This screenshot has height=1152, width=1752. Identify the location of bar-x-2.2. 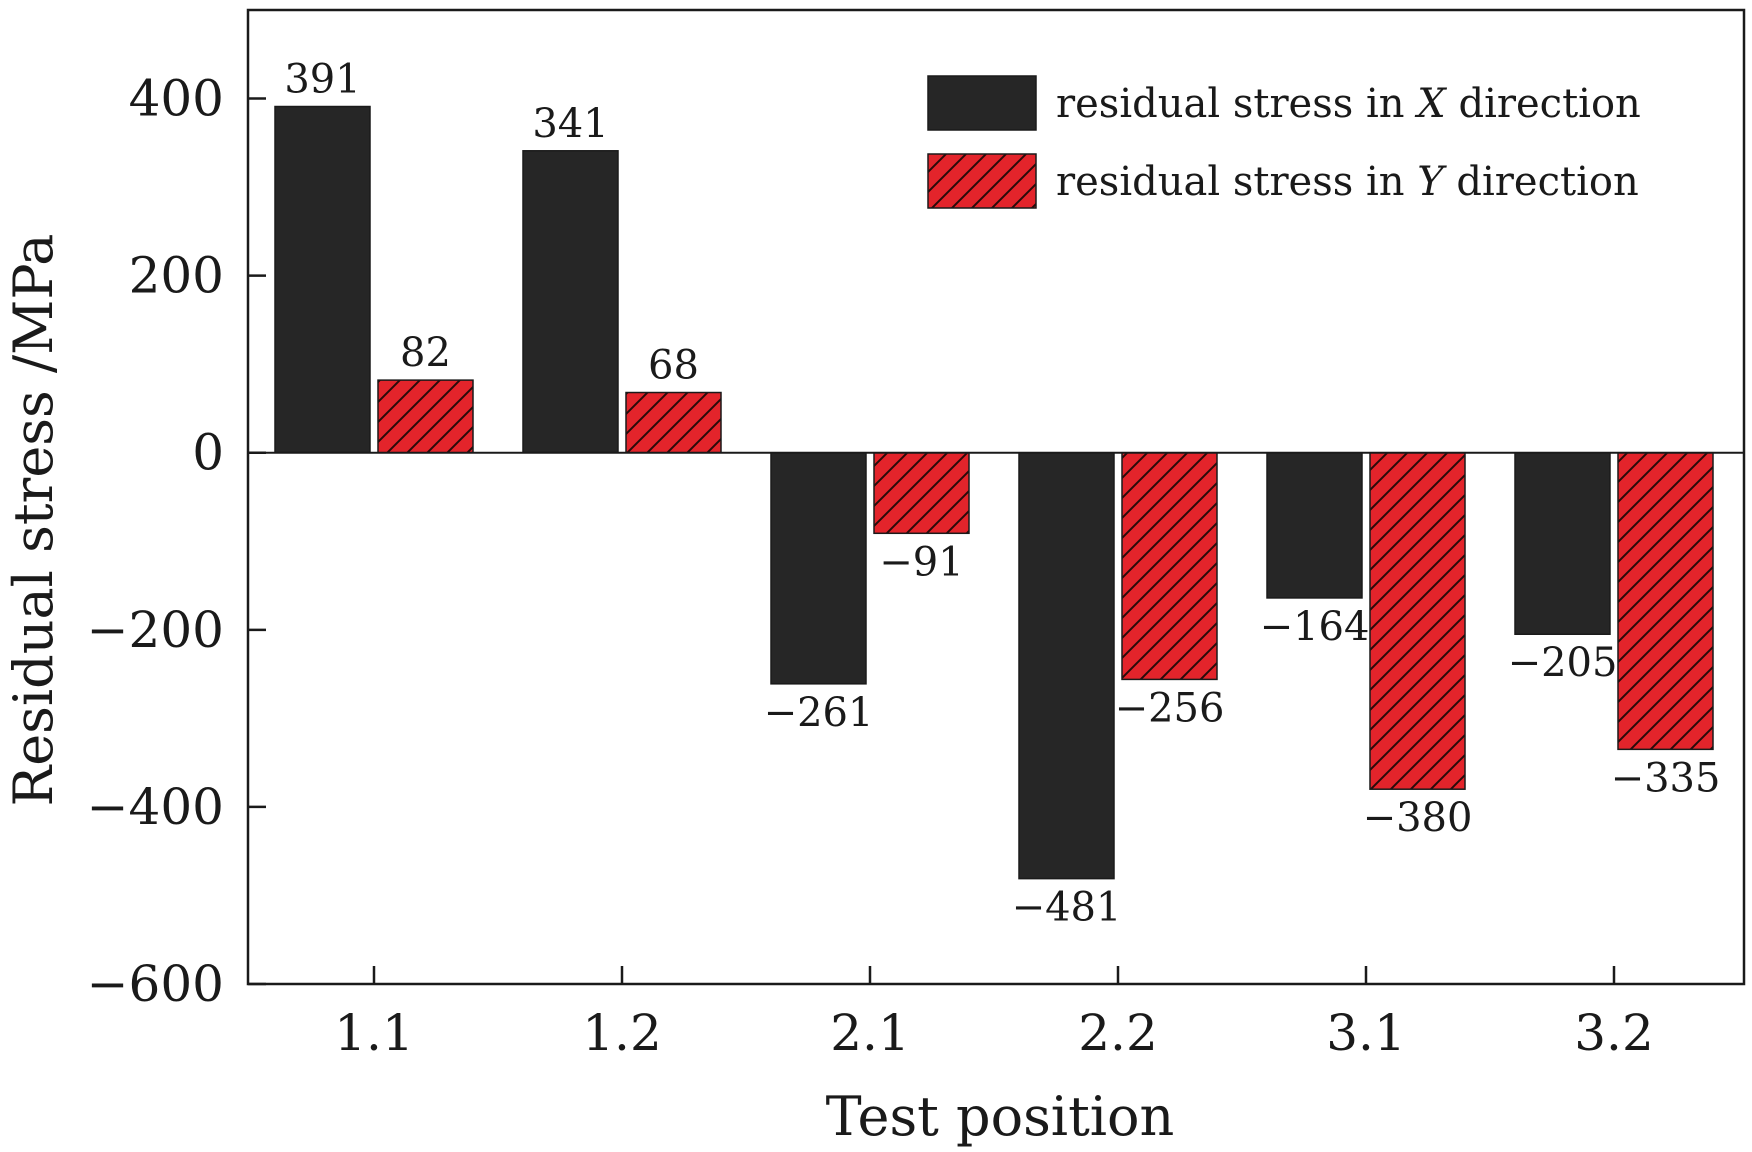
(1066, 665).